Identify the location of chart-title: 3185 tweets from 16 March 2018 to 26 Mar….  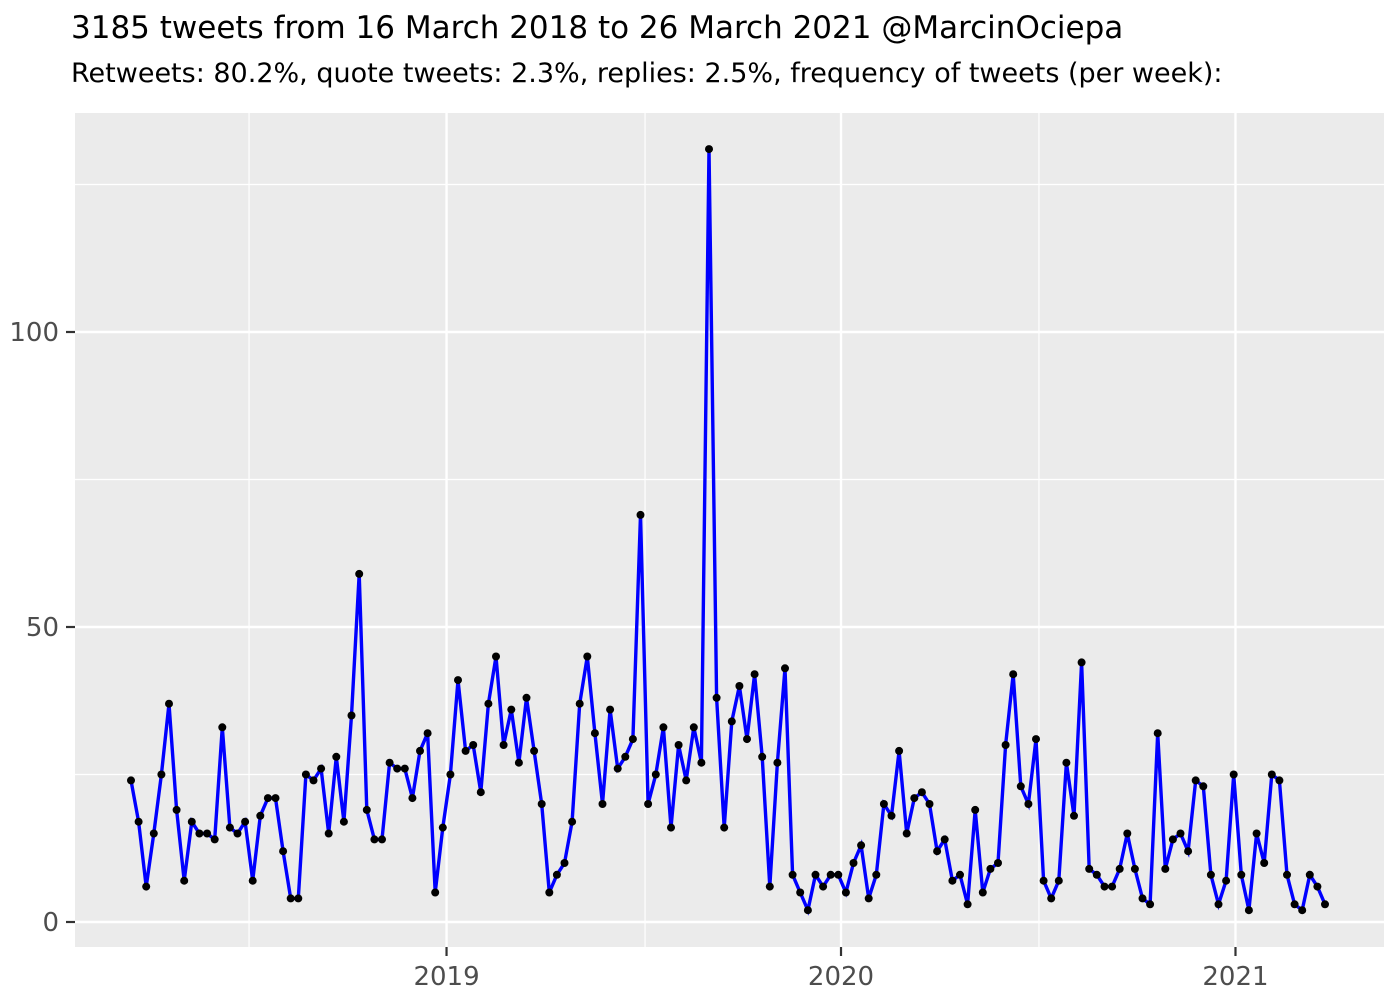
(597, 28).